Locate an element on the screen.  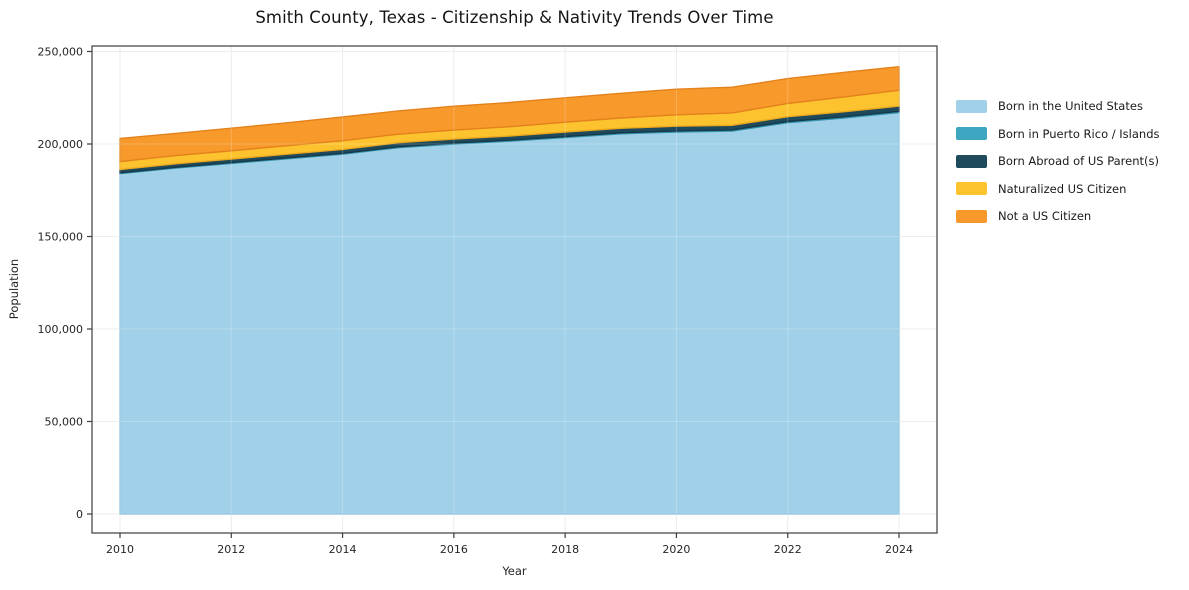
x-tick-label: 2018 is located at coordinates (565, 549).